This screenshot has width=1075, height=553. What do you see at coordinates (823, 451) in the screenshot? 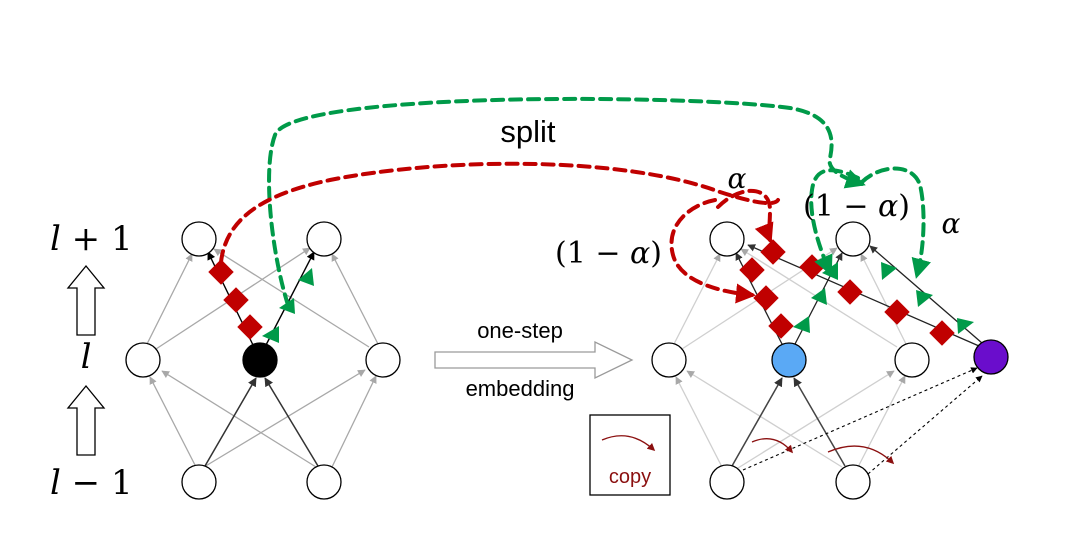
I see `copy-arrows` at bounding box center [823, 451].